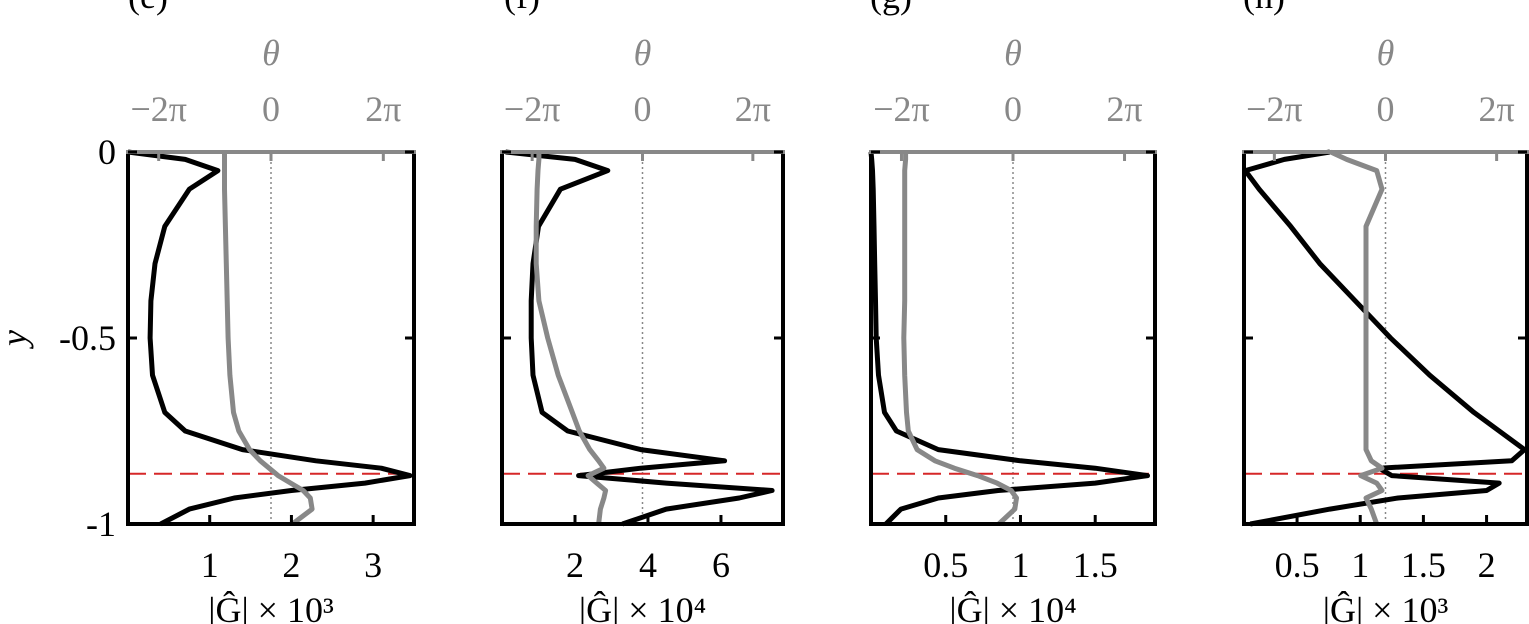 The width and height of the screenshot is (1529, 624). I want to click on y-tick-label: 0, so click(107, 152).